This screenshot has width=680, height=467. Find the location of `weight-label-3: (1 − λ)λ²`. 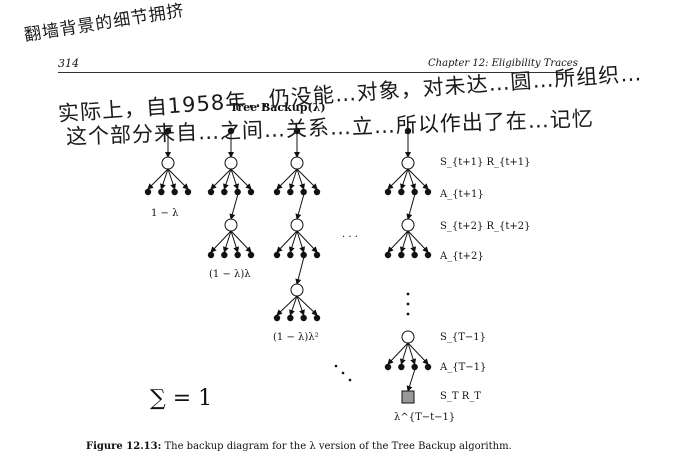

weight-label-3: (1 − λ)λ² is located at coordinates (296, 337).